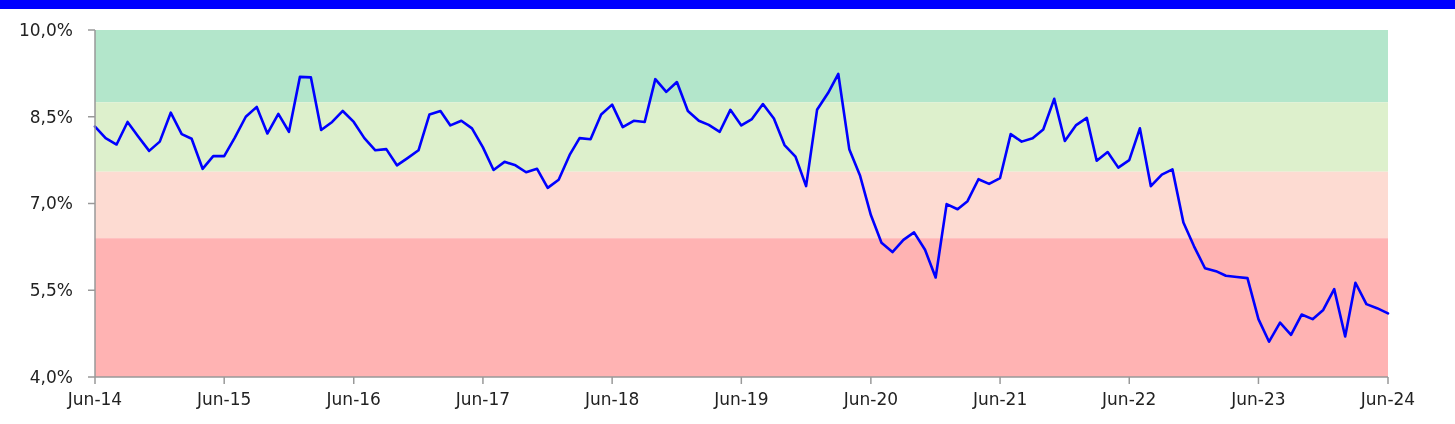  Describe the element at coordinates (1387, 399) in the screenshot. I see `x-tick-label: Jun-24` at that location.